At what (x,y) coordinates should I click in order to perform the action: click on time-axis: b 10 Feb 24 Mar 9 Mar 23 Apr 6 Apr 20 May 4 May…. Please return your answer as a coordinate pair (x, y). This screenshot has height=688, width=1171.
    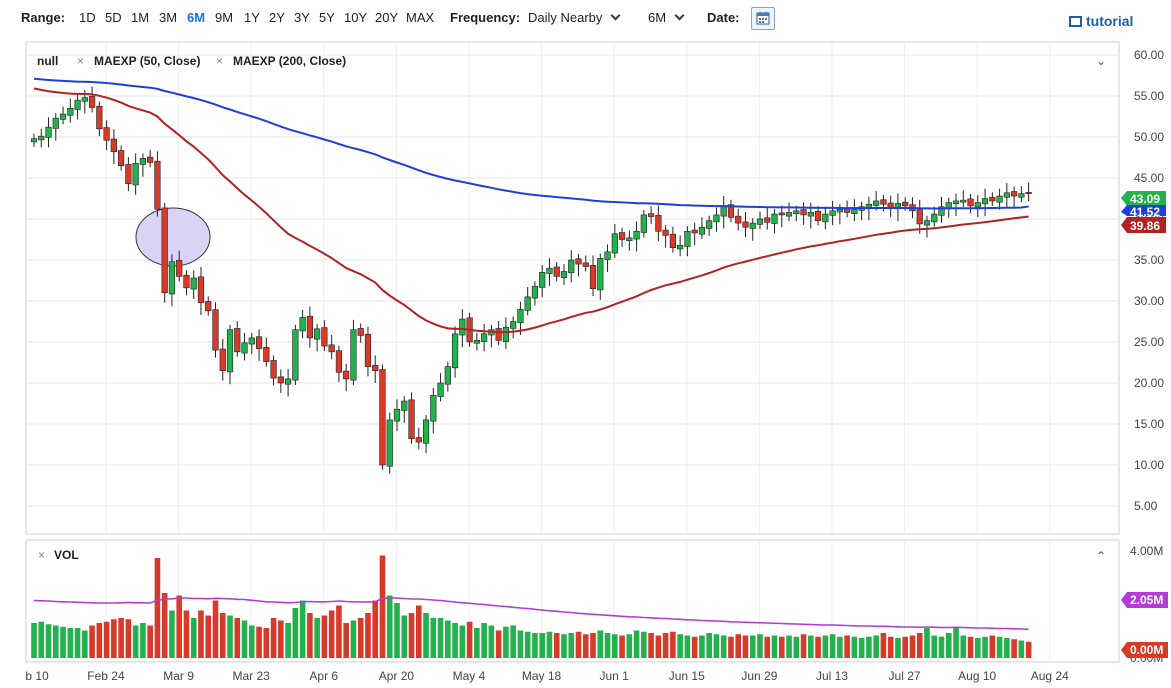
    Looking at the image, I should click on (547, 676).